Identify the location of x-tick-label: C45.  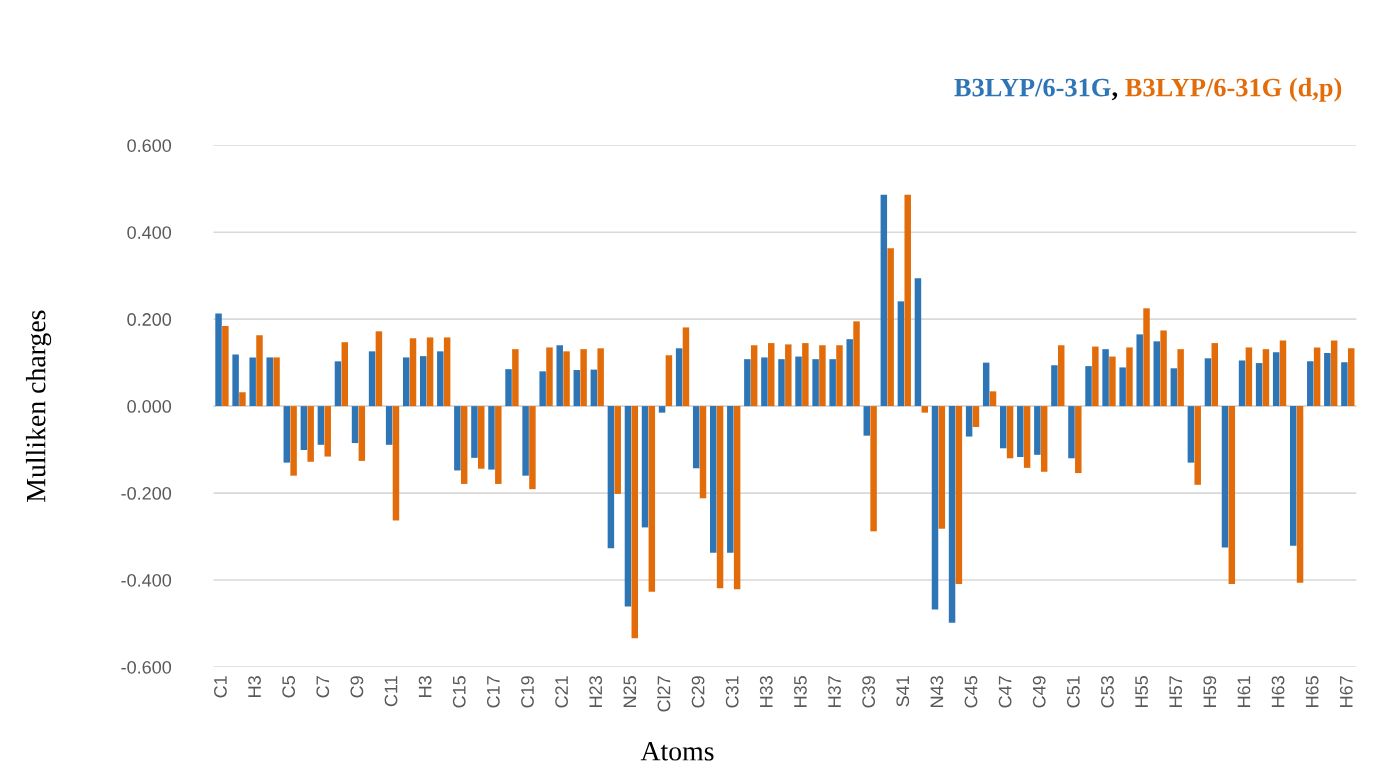
(971, 692).